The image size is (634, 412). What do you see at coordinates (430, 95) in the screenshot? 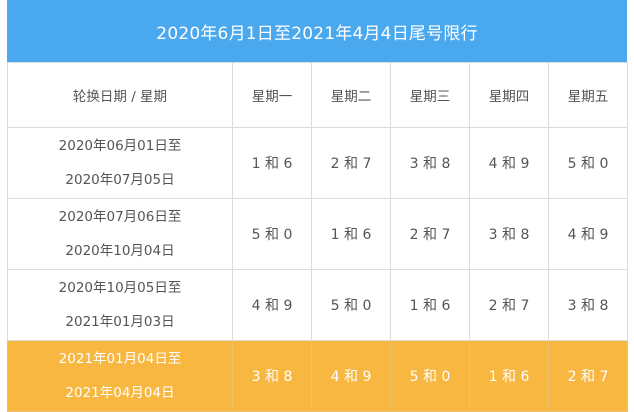
I see `weekday-header: 星期三` at bounding box center [430, 95].